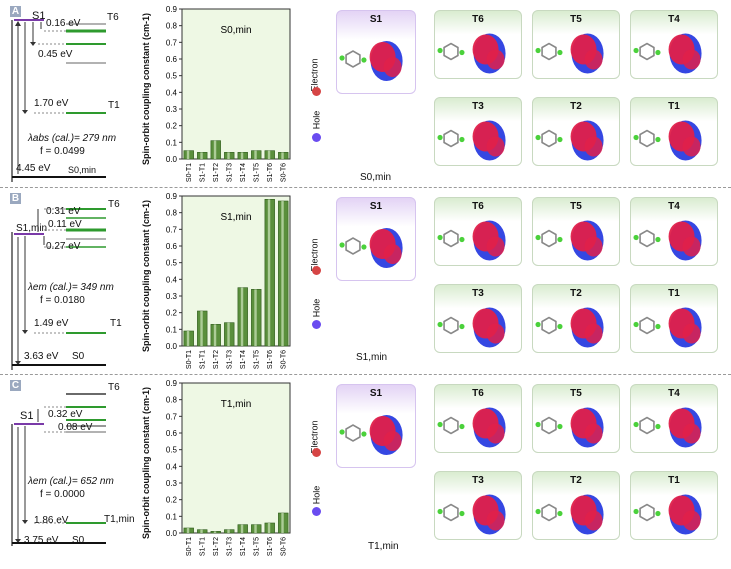 This screenshot has width=731, height=569. Describe the element at coordinates (71, 287) in the screenshot. I see `lambda-label: λem (cal.)= 349 nm` at that location.